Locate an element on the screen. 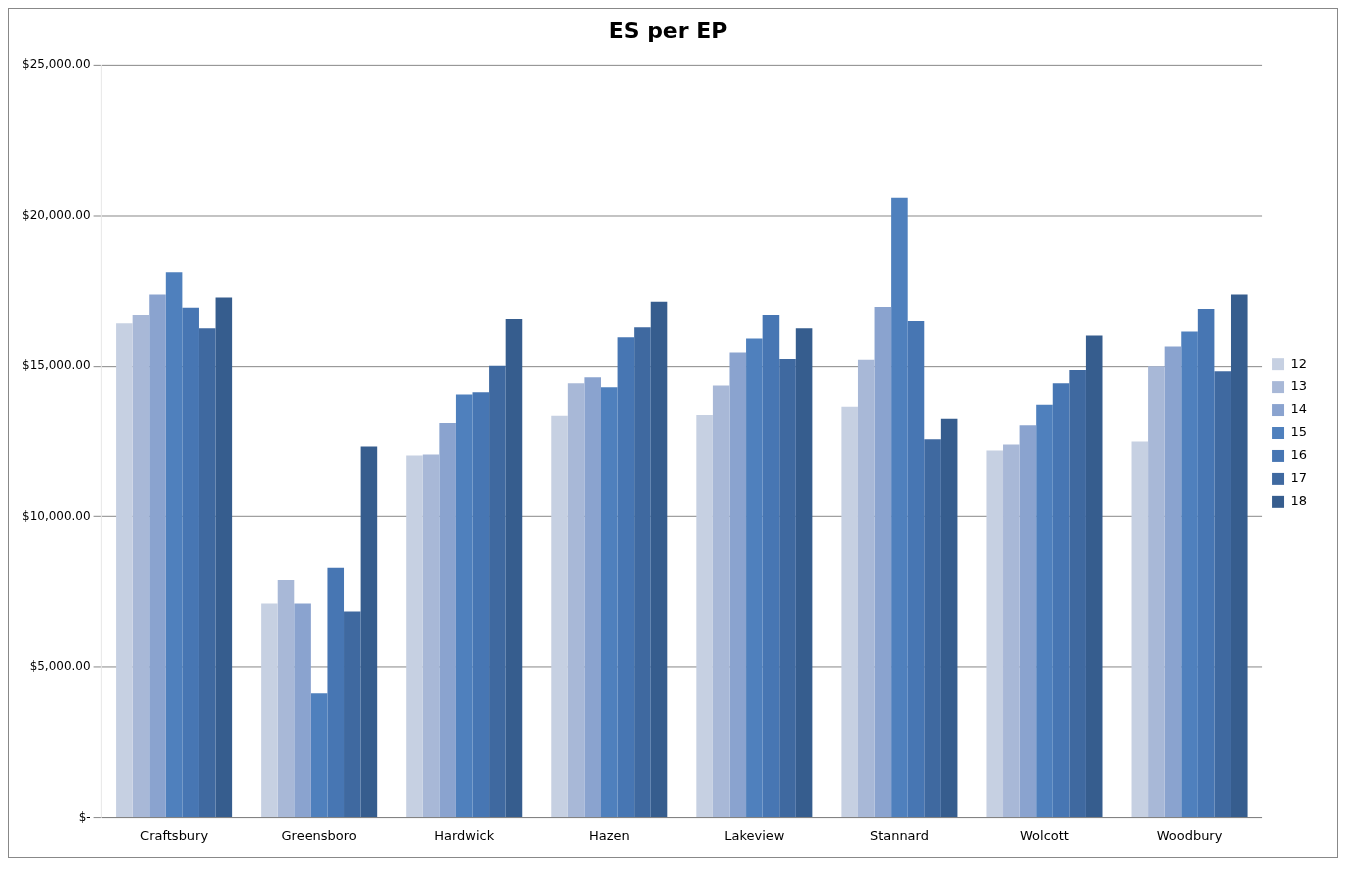 The height and width of the screenshot is (870, 1351). chart-title: ES per EP is located at coordinates (668, 30).